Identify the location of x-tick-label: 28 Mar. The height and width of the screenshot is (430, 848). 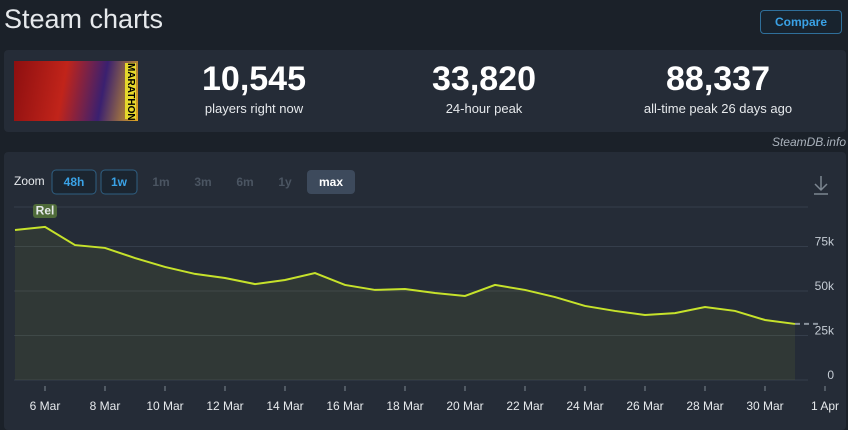
(704, 406).